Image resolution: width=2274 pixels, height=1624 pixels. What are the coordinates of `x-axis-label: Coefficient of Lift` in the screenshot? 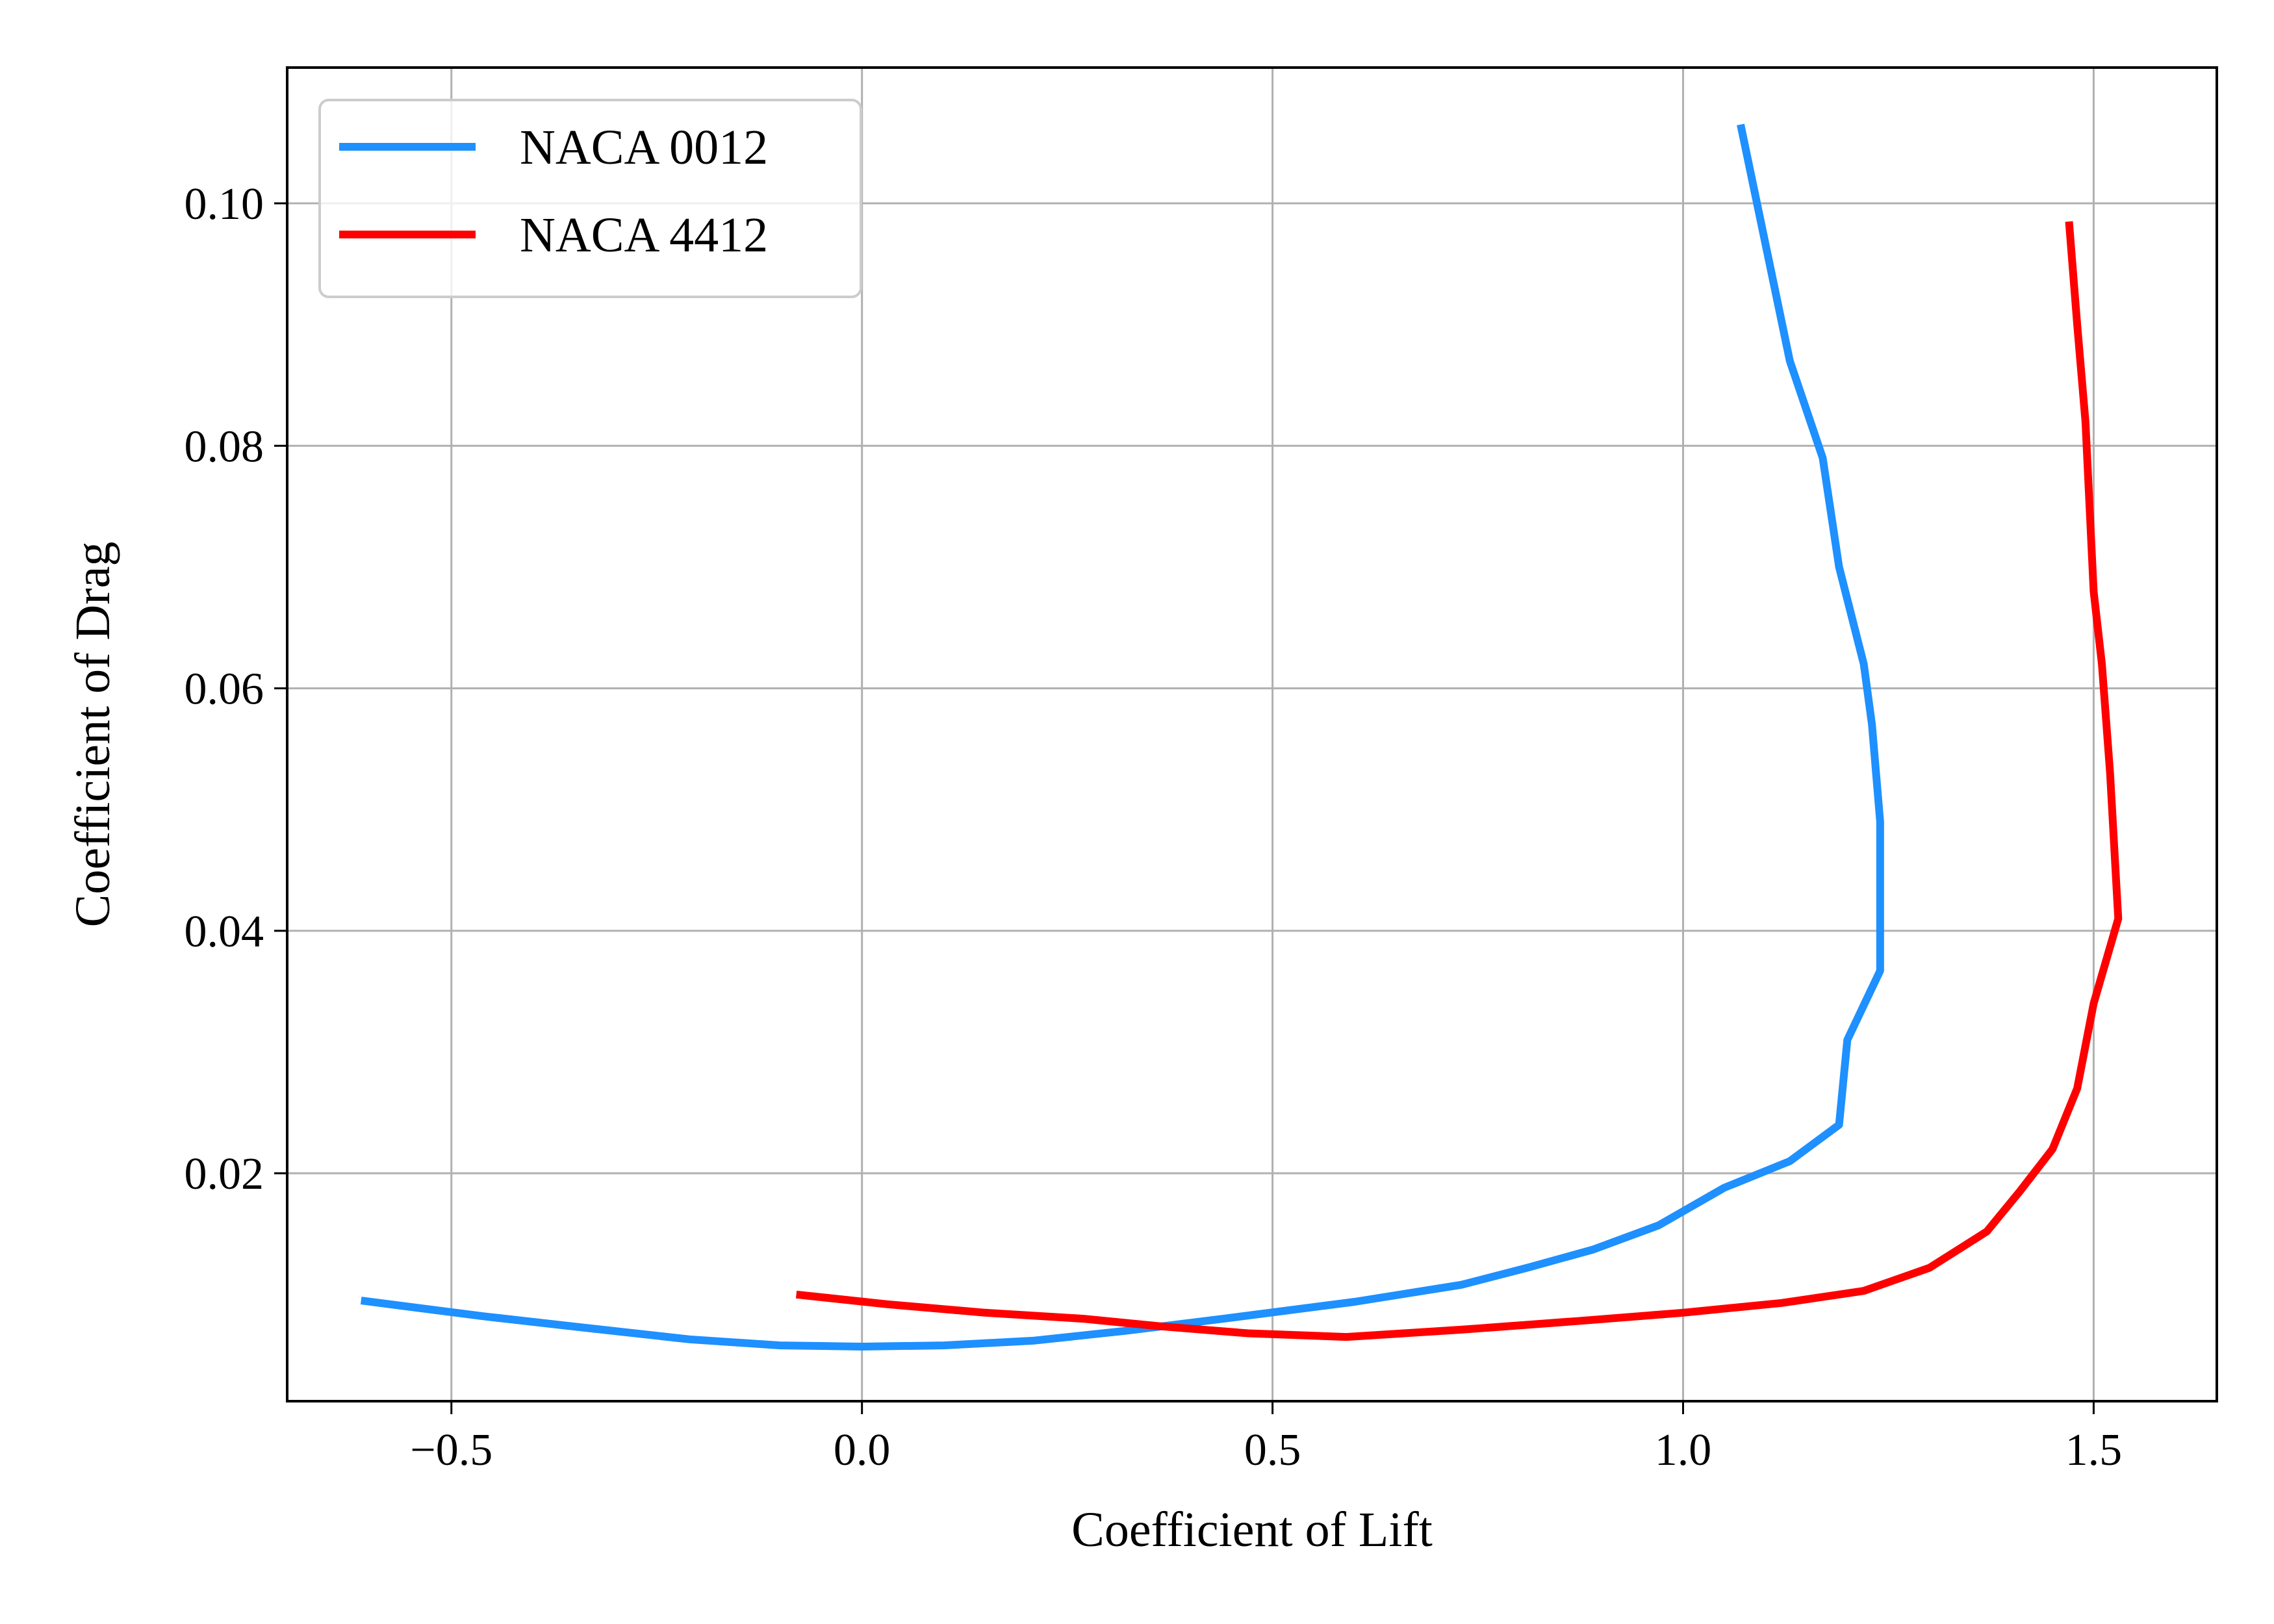 It's located at (1252, 1530).